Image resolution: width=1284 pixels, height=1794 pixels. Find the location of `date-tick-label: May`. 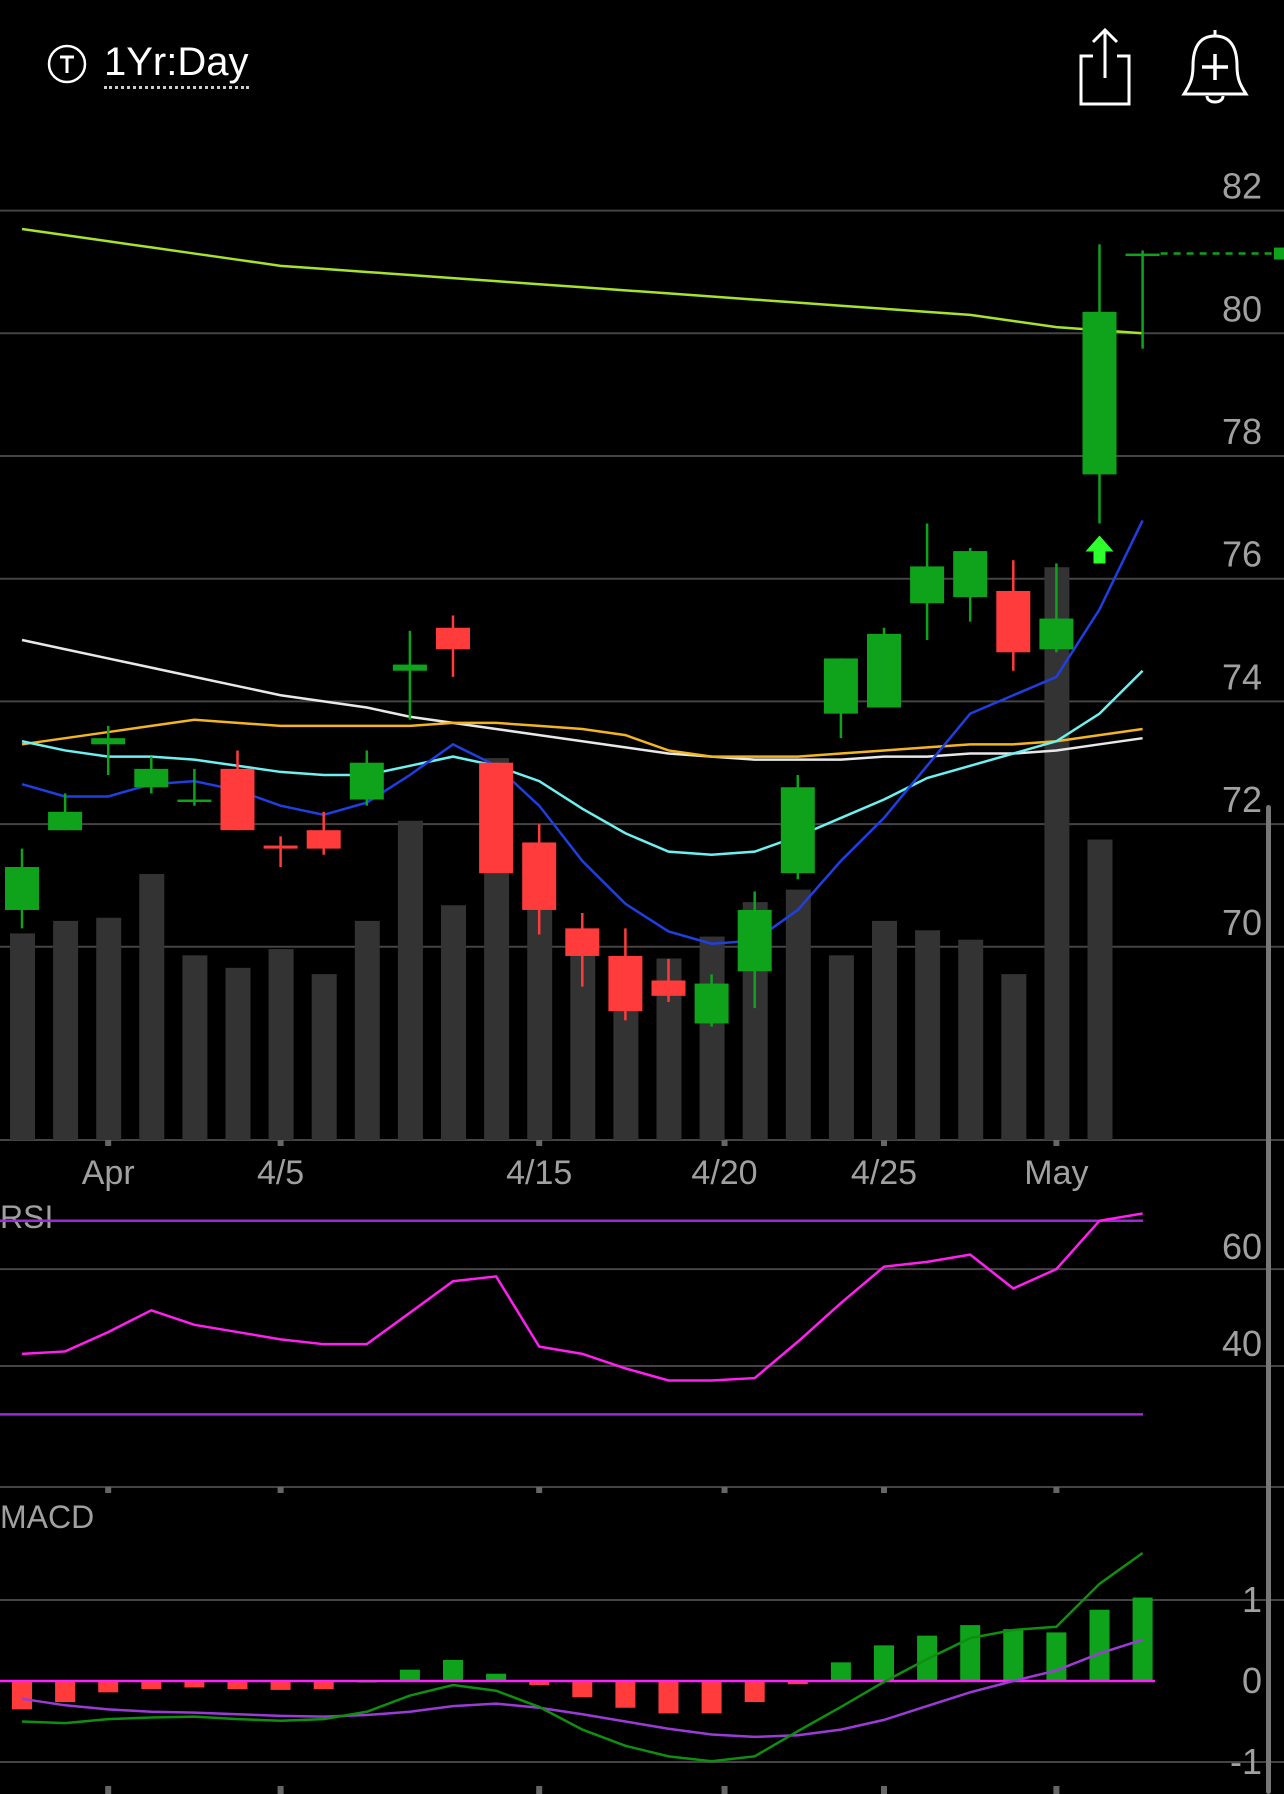

date-tick-label: May is located at coordinates (1056, 1173).